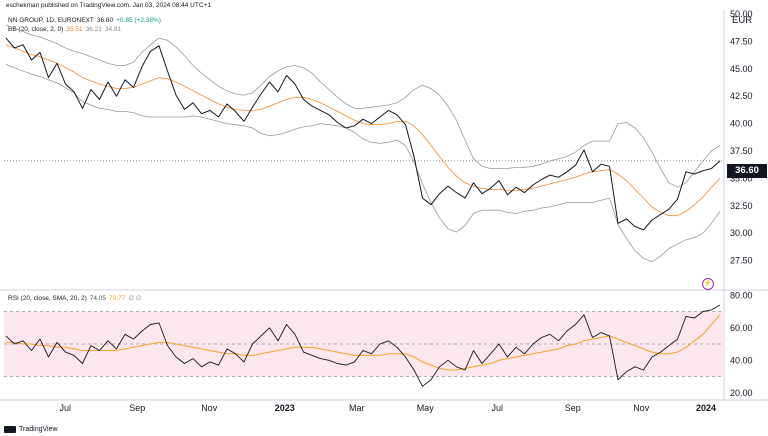  Describe the element at coordinates (93, 29) in the screenshot. I see `bb-upper-value: 36.21` at that location.